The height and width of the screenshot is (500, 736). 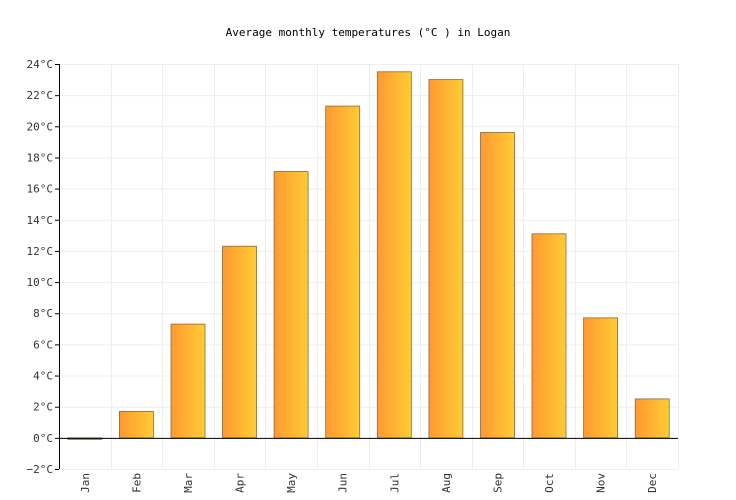 I want to click on y-tick-label: 14°C, so click(x=40, y=220).